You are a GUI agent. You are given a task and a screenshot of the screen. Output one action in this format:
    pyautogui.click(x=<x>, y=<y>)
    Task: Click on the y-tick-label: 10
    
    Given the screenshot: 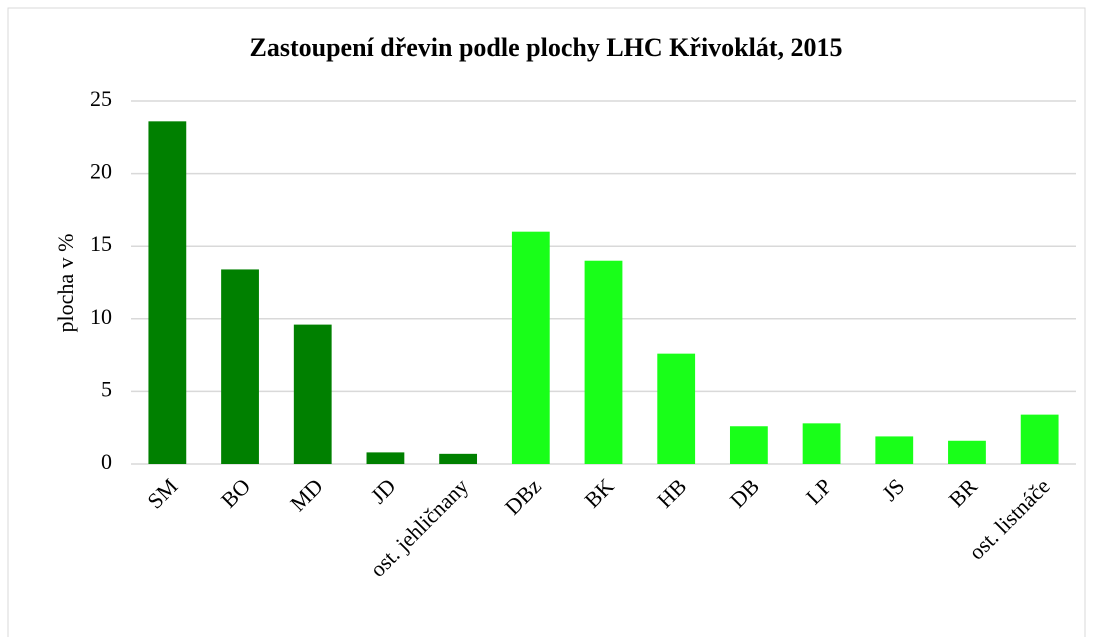 What is the action you would take?
    pyautogui.click(x=101, y=316)
    